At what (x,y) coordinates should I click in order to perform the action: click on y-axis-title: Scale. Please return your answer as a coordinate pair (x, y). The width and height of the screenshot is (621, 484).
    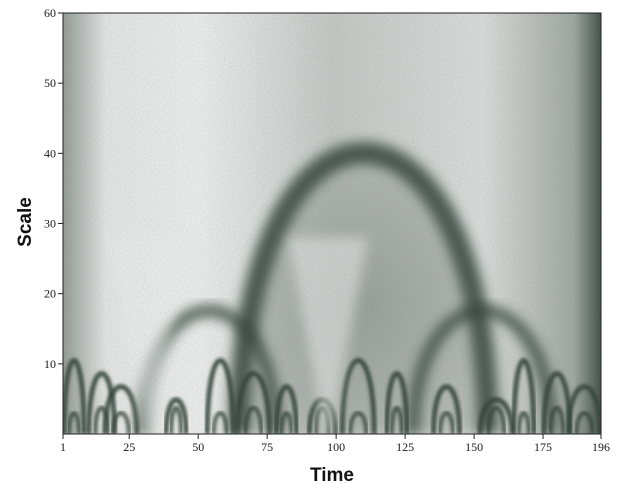
    Looking at the image, I should click on (25, 222).